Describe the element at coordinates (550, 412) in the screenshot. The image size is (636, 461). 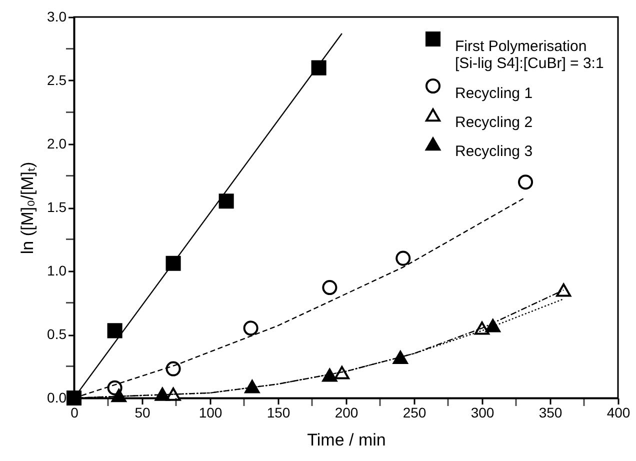
I see `x-tick-label: 350` at that location.